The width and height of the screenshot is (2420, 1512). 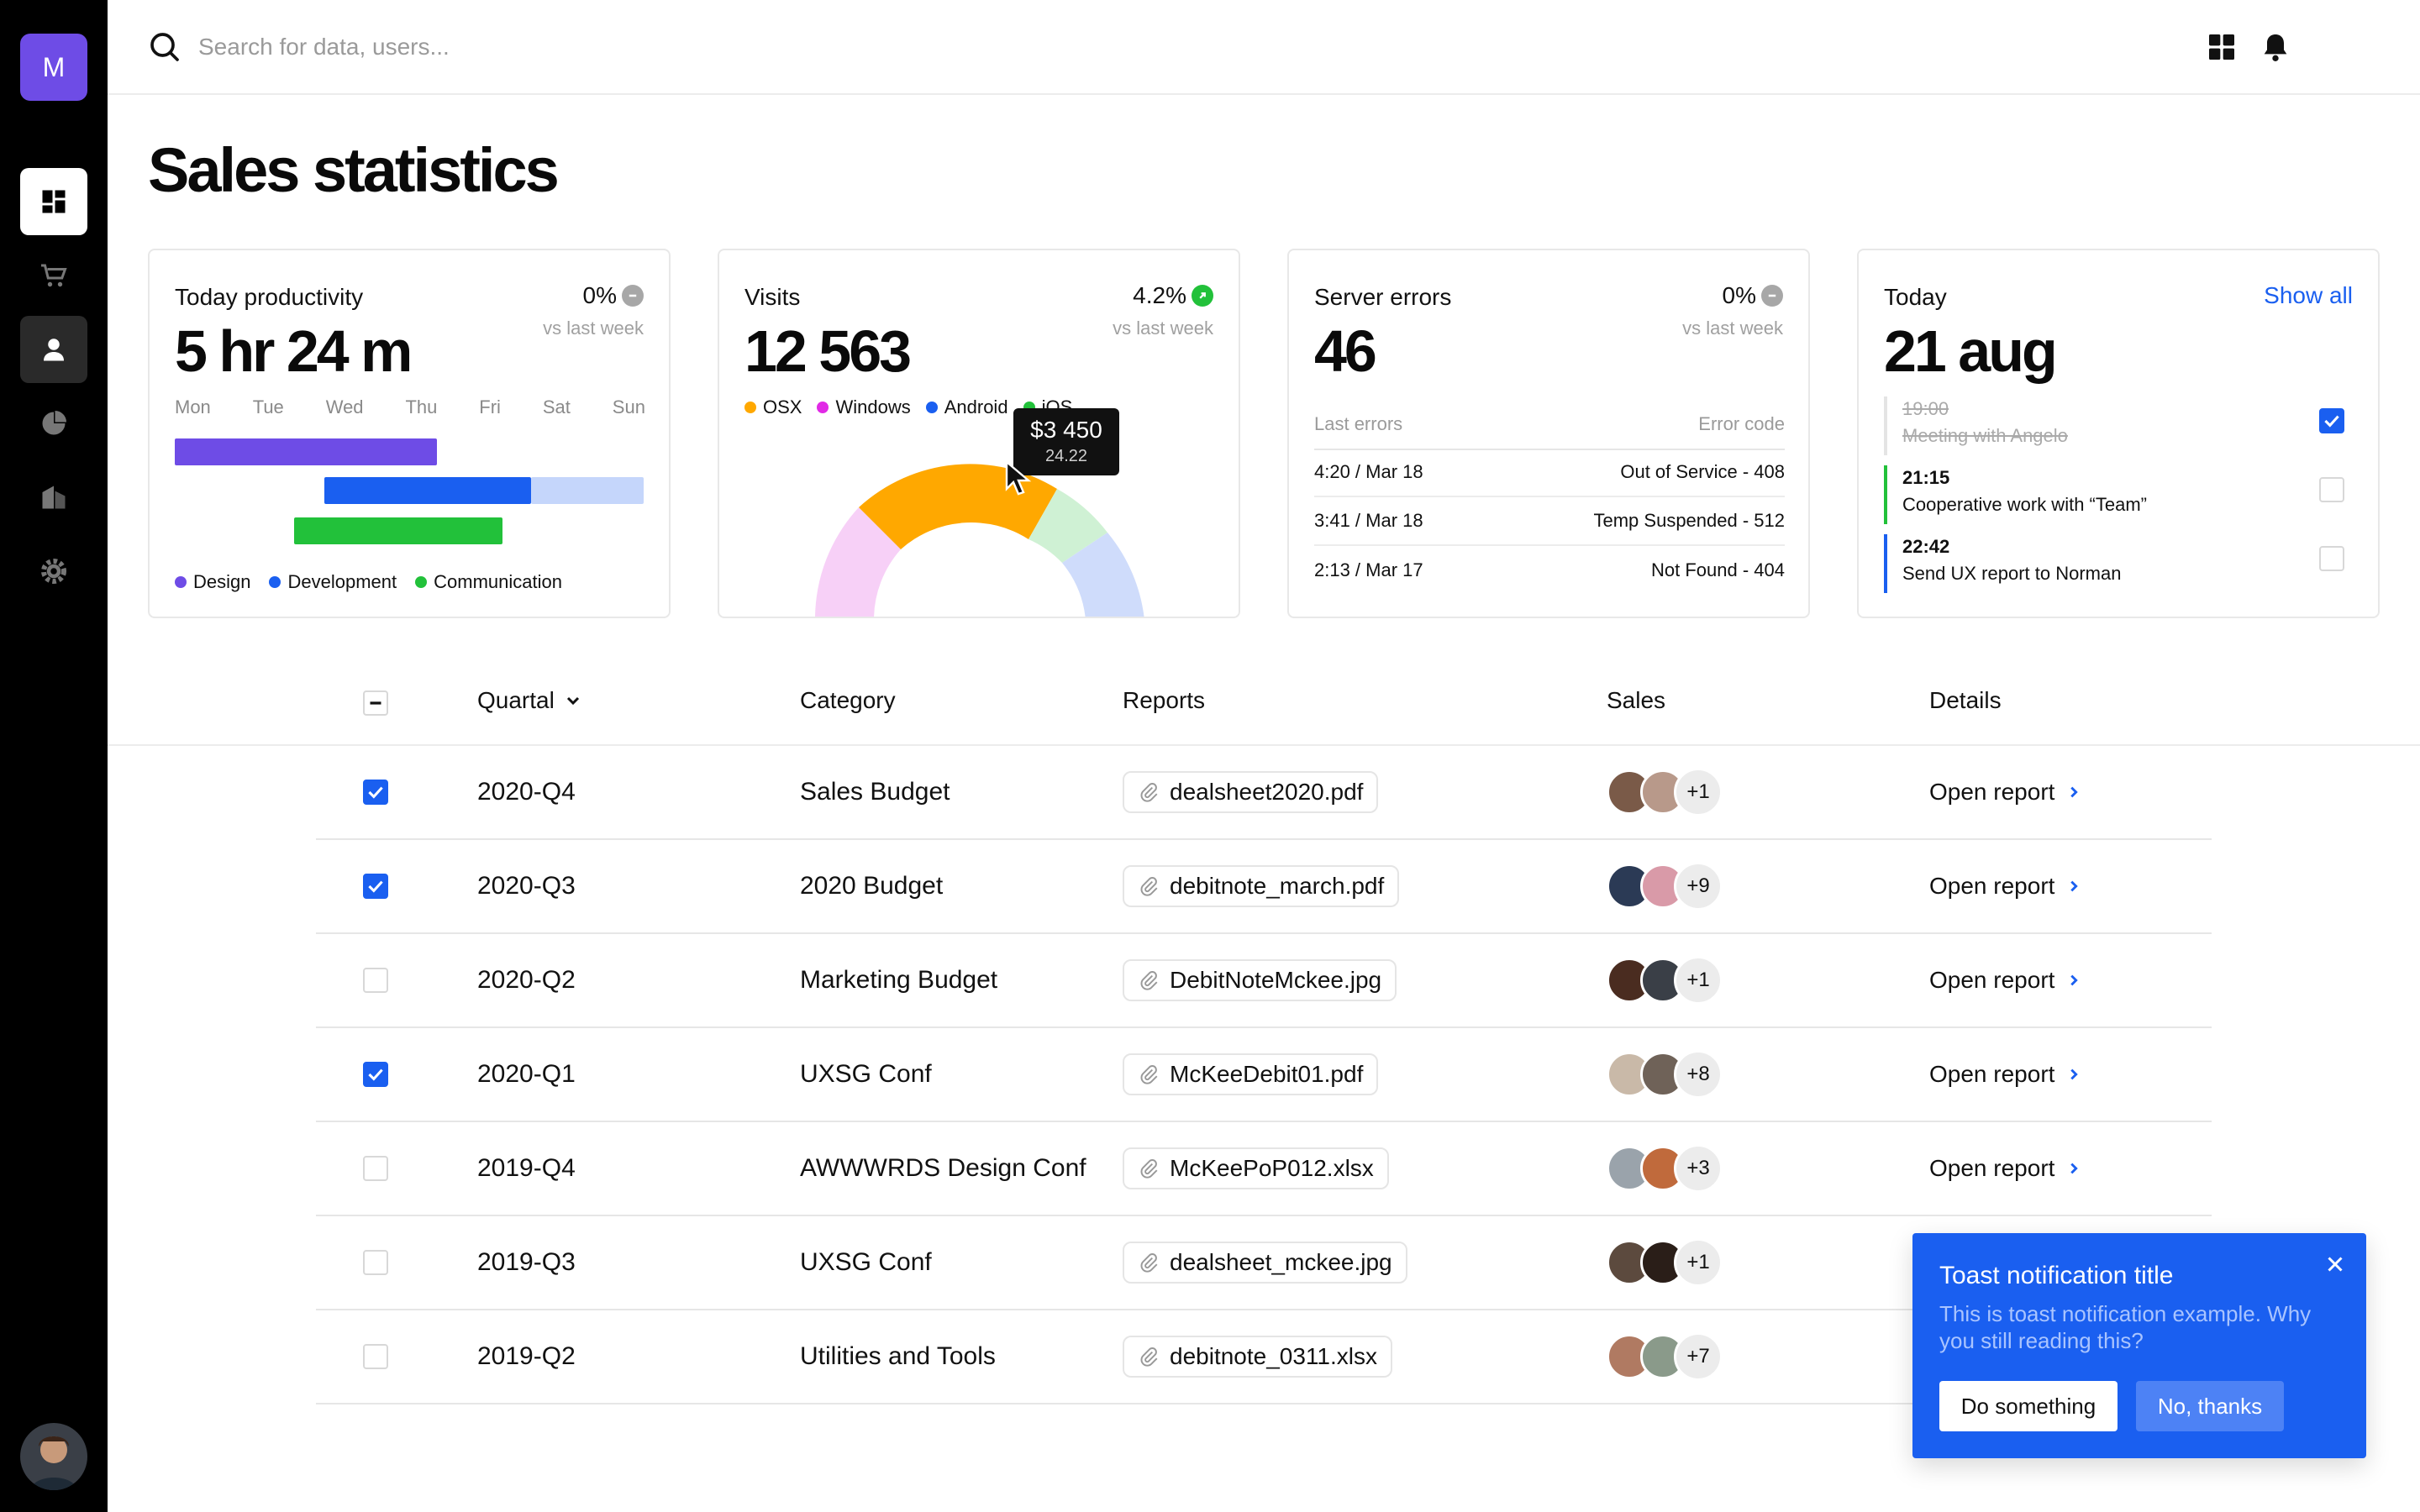 I want to click on task-item: 21:15 Cooperative work with “Team”, so click(x=2111, y=494).